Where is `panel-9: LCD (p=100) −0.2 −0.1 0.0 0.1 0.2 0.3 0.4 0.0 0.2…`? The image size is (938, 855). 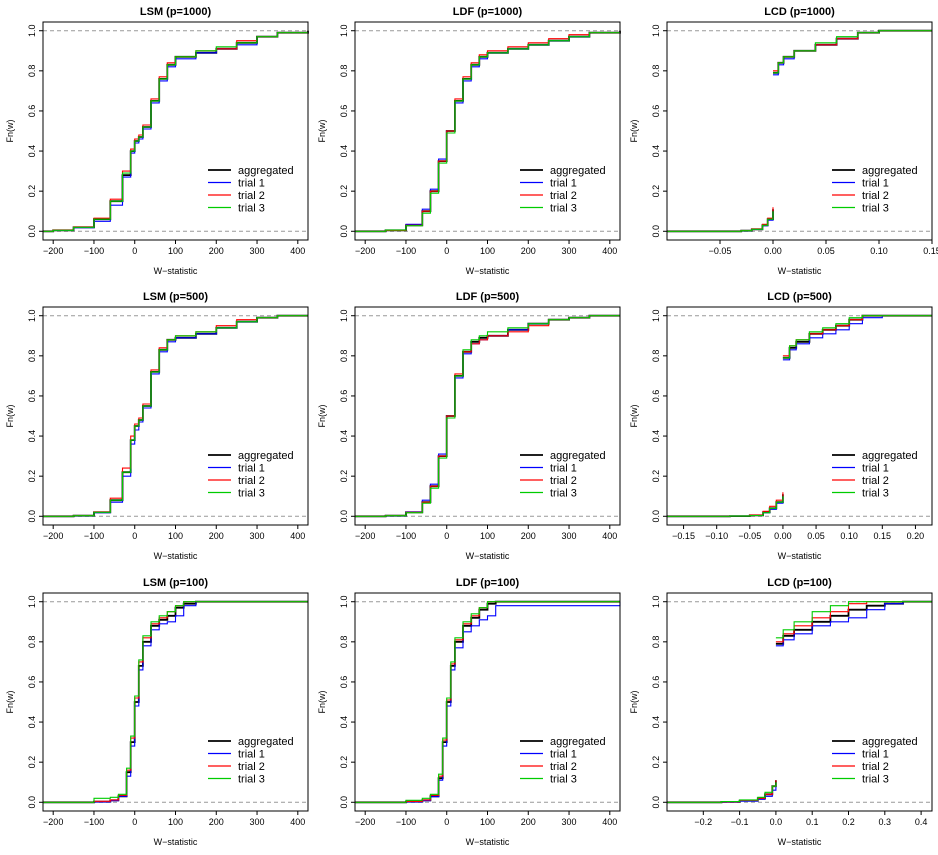
panel-9: LCD (p=100) −0.2 −0.1 0.0 0.1 0.2 0.3 0.4 0.0 0.2… is located at coordinates (781, 712).